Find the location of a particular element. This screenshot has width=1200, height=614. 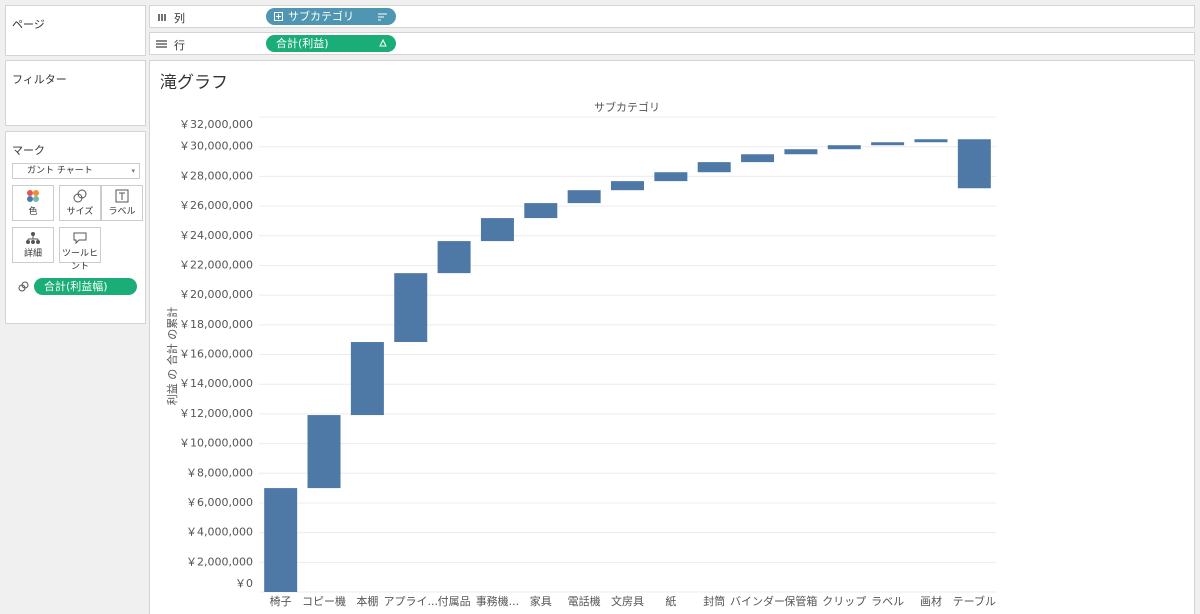

y-tick-label: ￥12,000,000 is located at coordinates (216, 413).